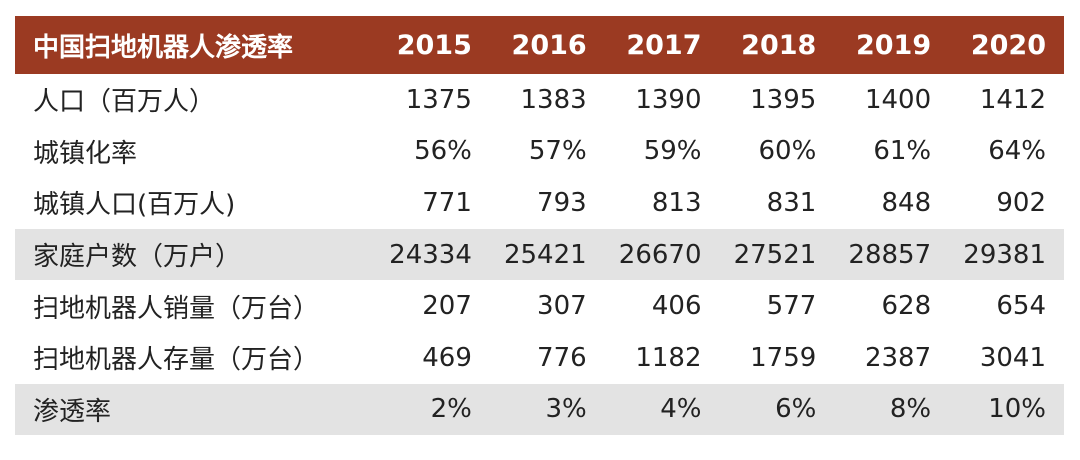 This screenshot has width=1080, height=460. I want to click on table-row: 渗透率 2% 3% 4% 6% 8% 10%, so click(539, 409).